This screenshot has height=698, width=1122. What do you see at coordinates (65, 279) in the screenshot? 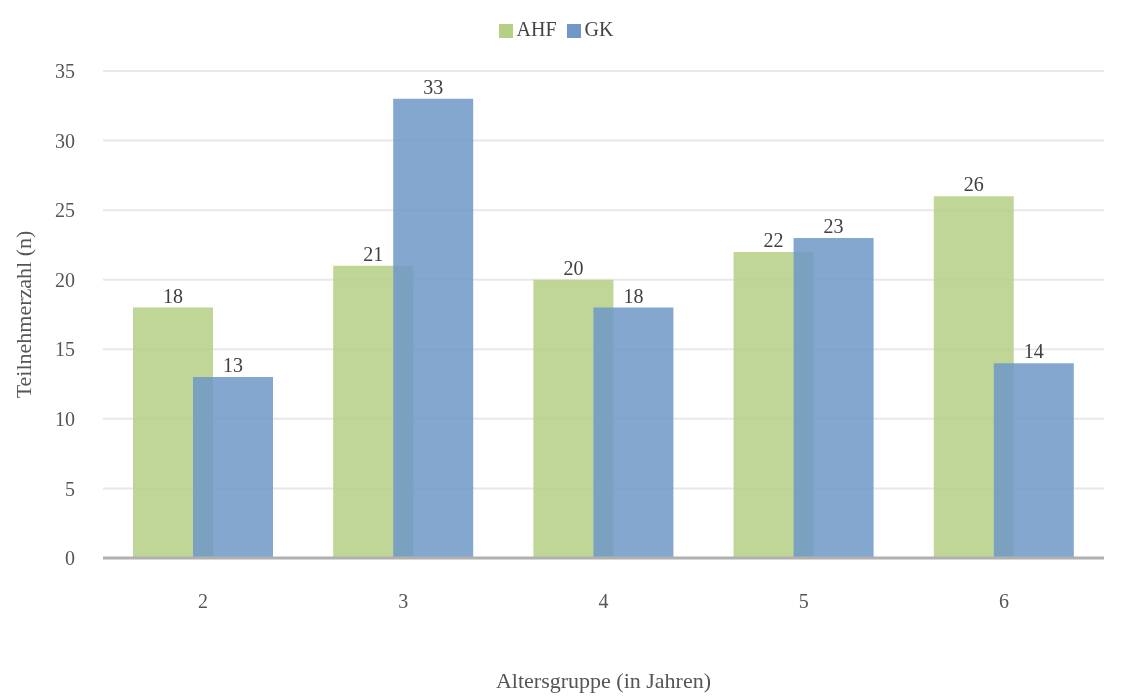
I see `y-tick-label: 20` at bounding box center [65, 279].